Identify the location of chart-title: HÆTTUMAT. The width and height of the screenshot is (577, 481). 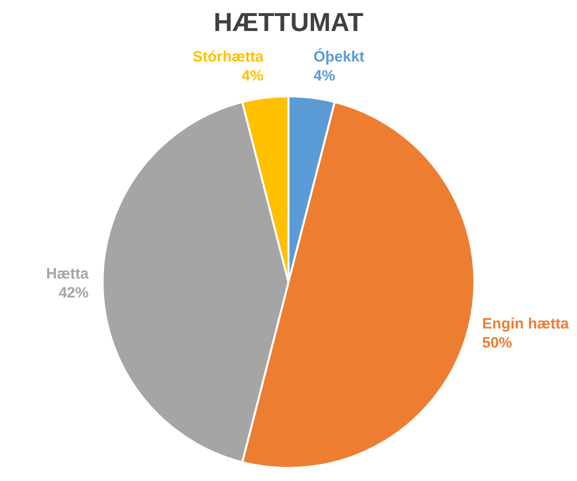
(289, 21).